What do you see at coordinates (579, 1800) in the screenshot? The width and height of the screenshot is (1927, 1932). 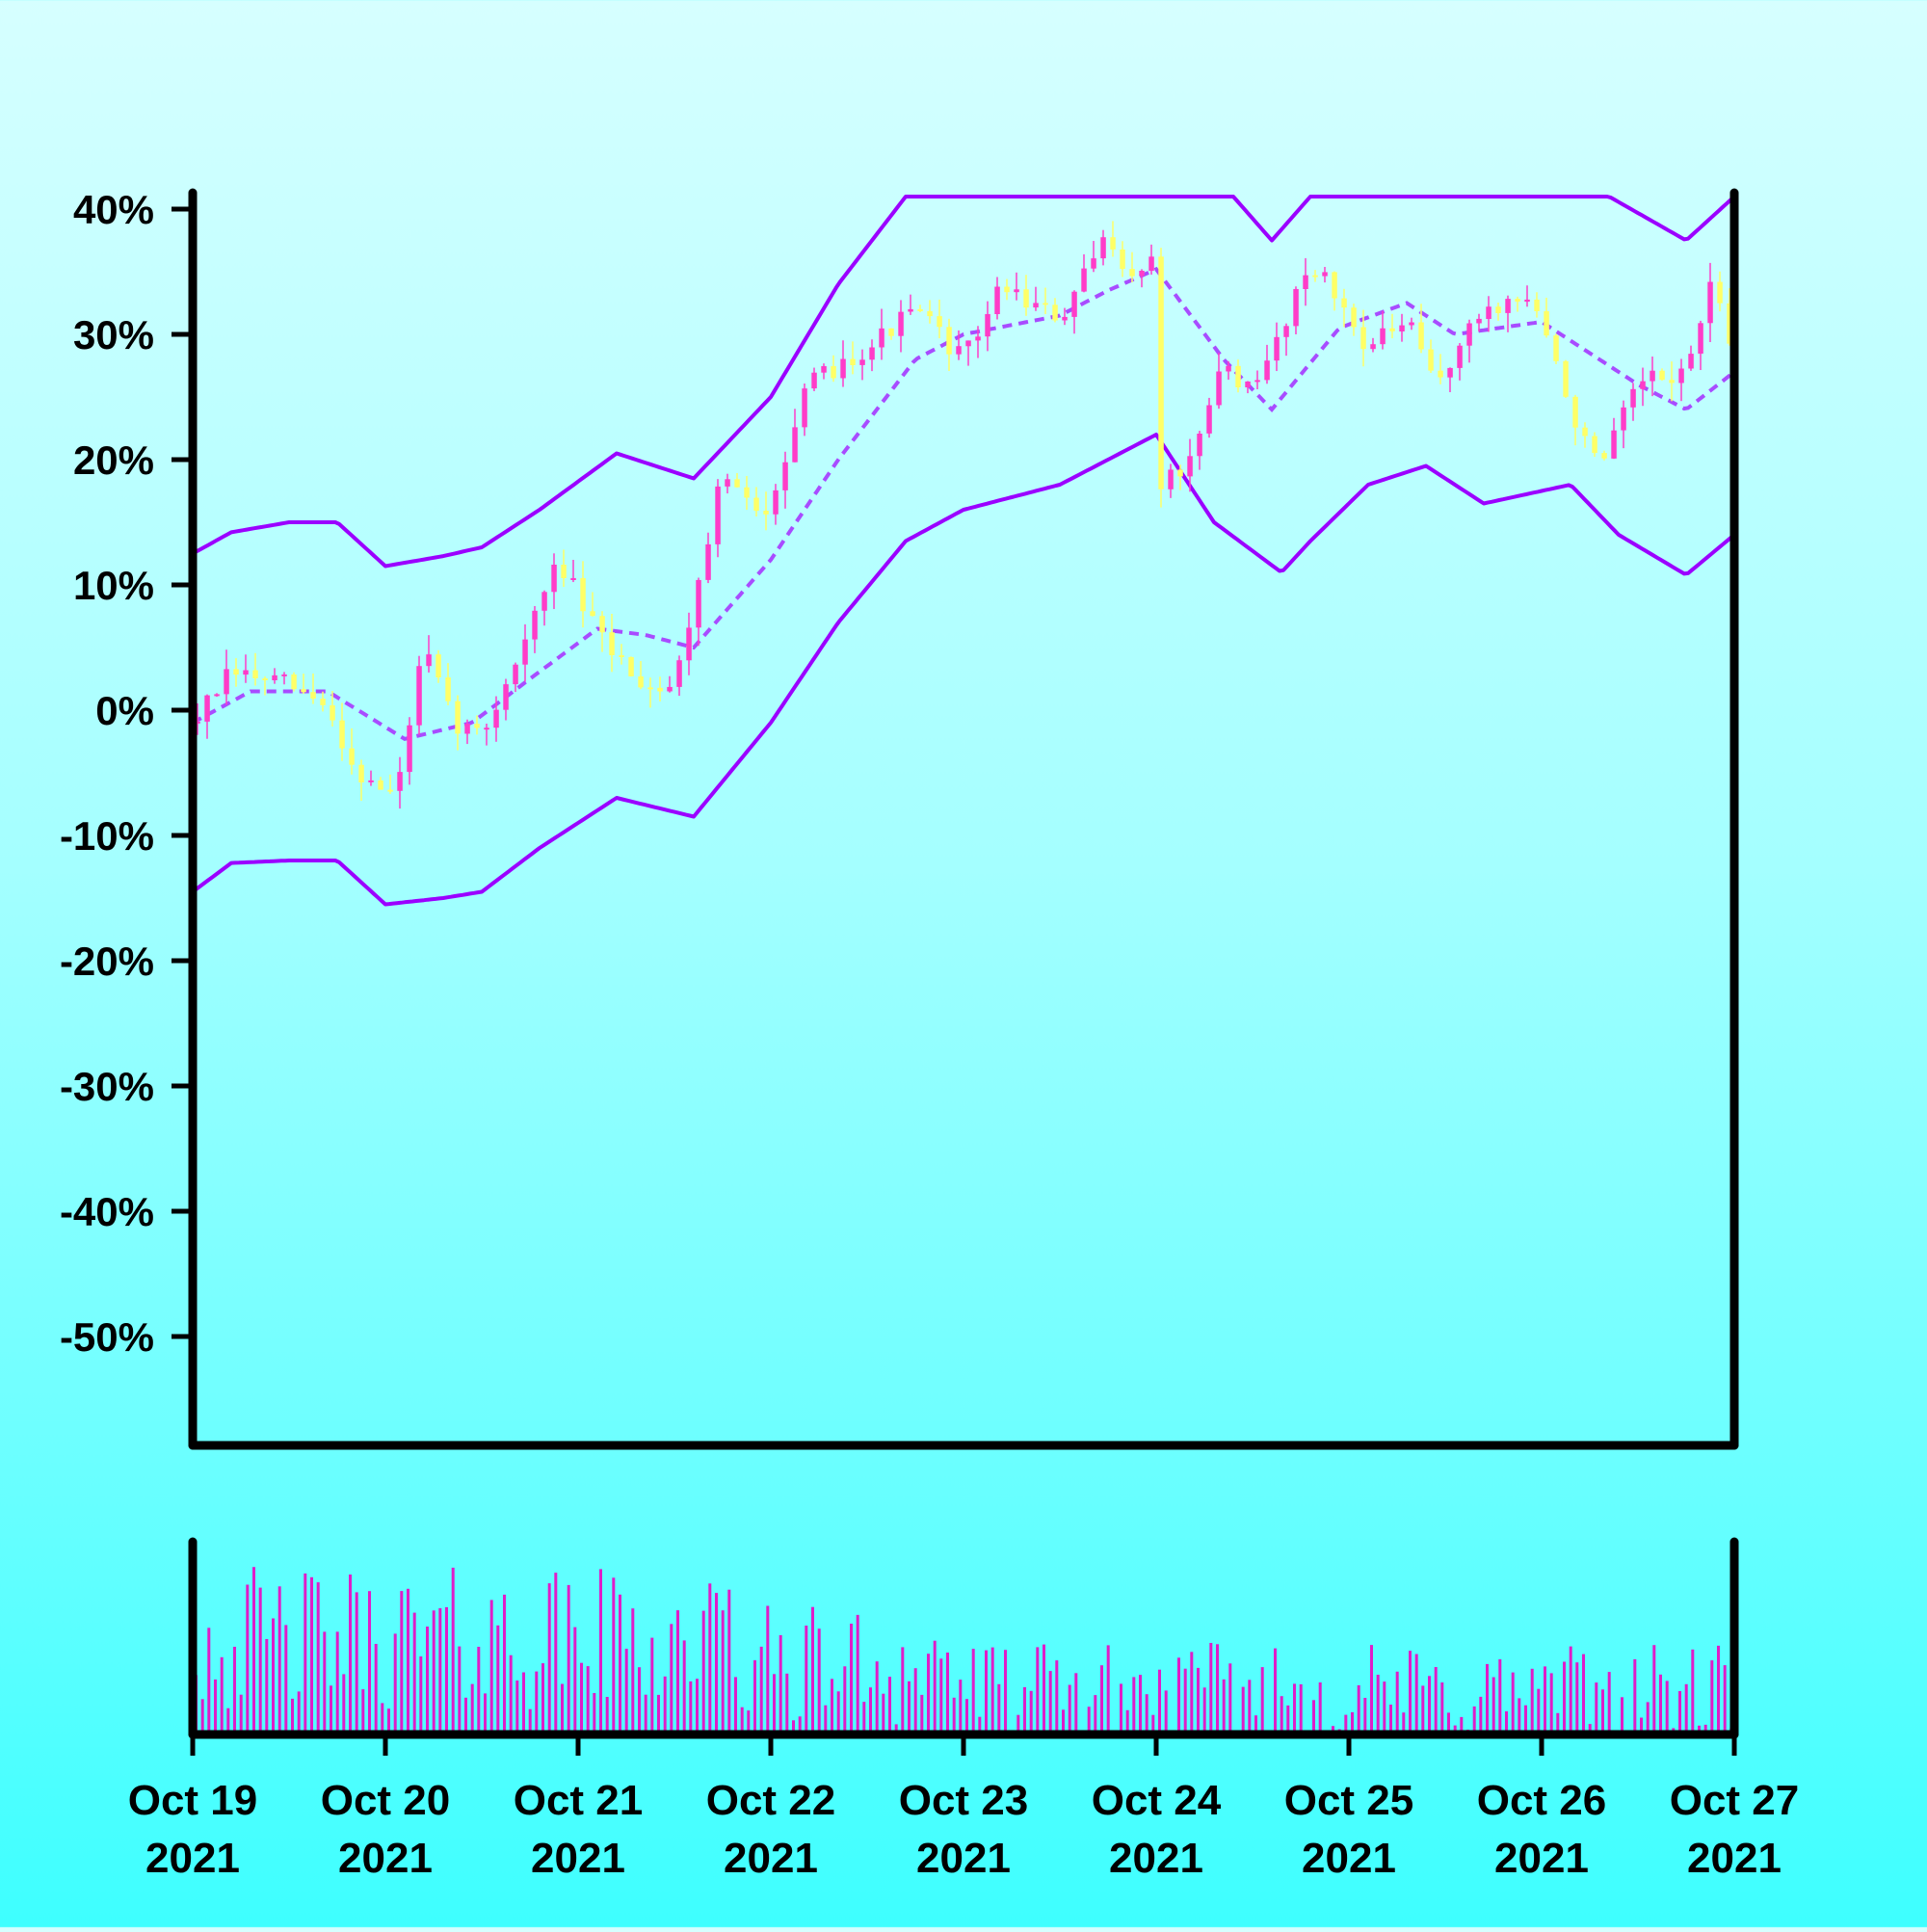 I see `x-tick-label-date: Oct 21` at bounding box center [579, 1800].